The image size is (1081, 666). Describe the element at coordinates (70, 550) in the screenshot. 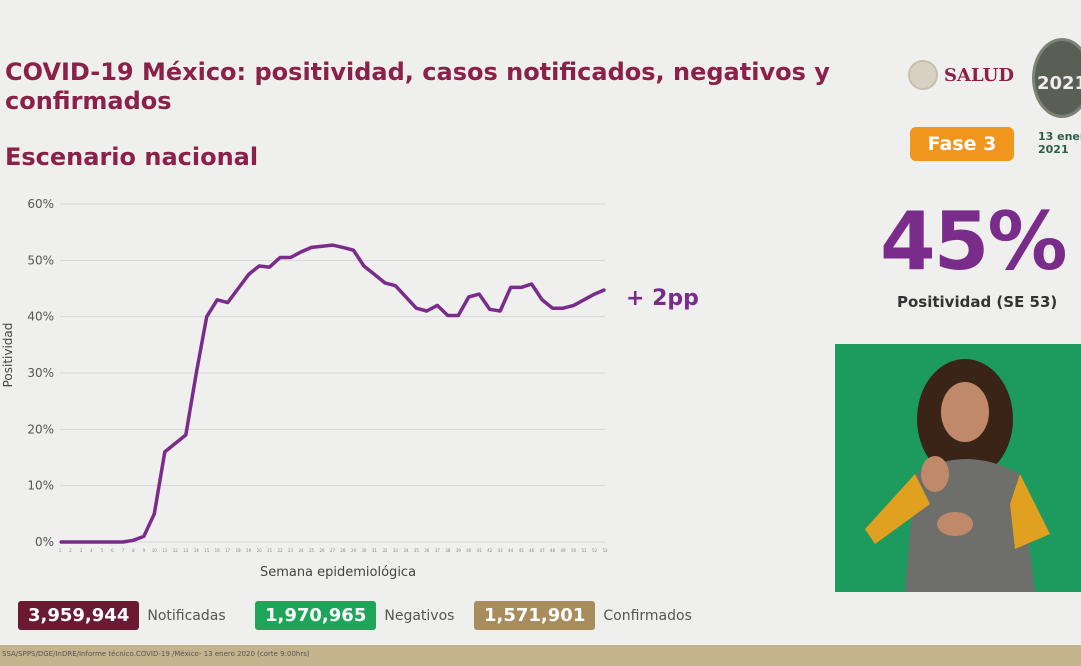

I see `x-tick-label: 2` at that location.